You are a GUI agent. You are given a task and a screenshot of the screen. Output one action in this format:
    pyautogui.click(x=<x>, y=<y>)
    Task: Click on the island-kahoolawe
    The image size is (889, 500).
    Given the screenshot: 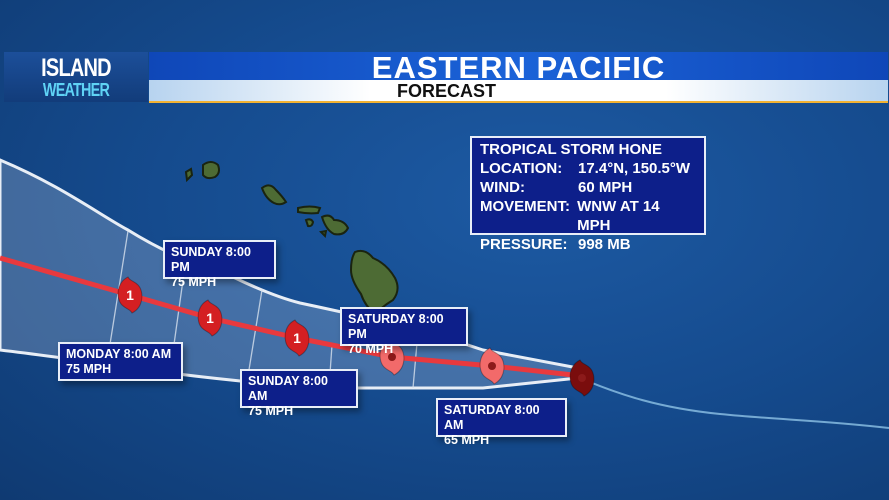 What is the action you would take?
    pyautogui.click(x=323, y=234)
    